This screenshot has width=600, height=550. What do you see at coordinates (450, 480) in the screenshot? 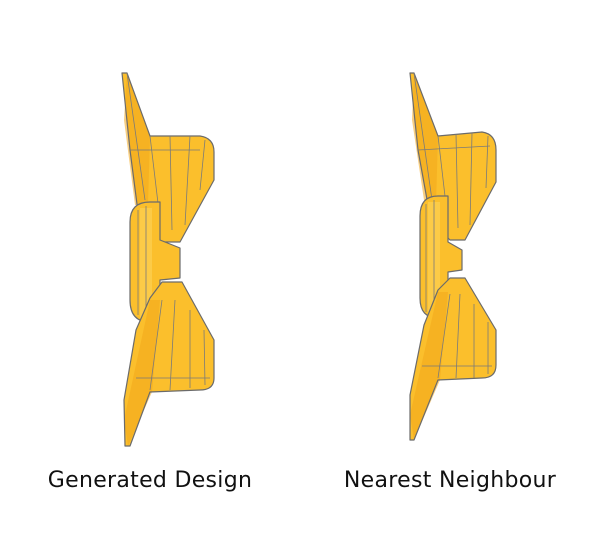
I see `nearest-neighbour-caption: Nearest Neighbour` at bounding box center [450, 480].